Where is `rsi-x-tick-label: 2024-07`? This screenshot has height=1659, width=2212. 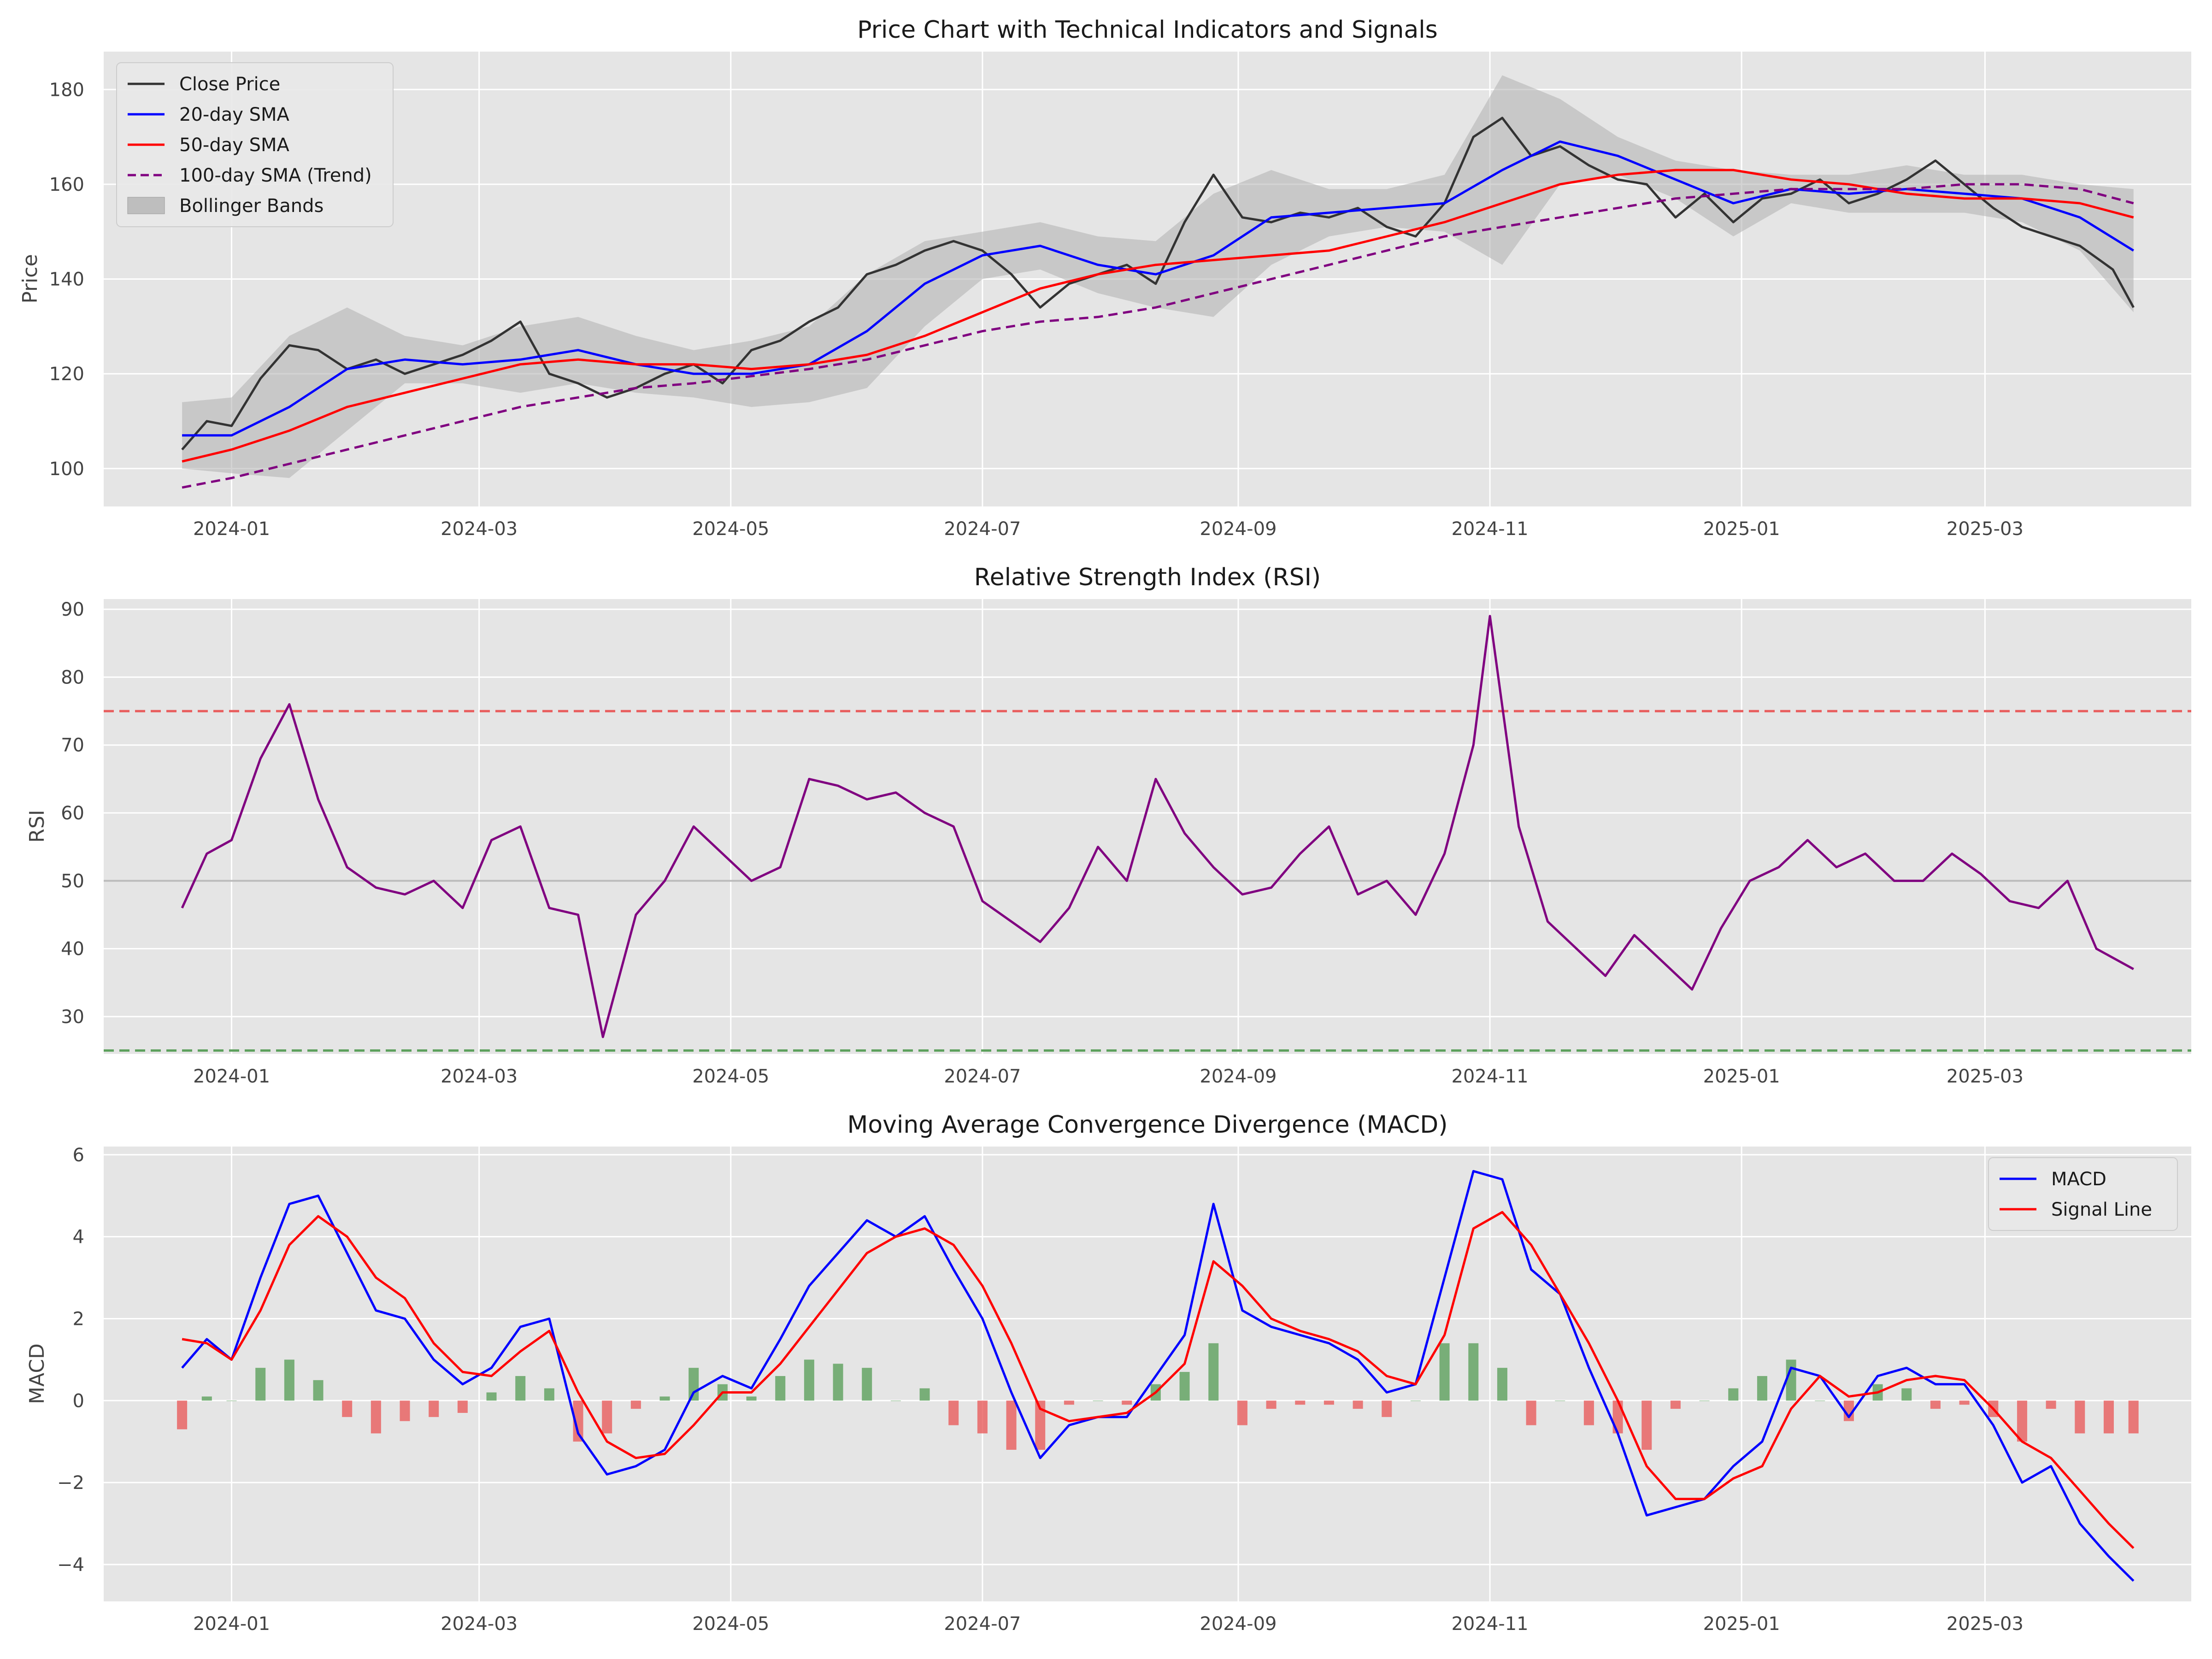 rsi-x-tick-label: 2024-07 is located at coordinates (982, 1076).